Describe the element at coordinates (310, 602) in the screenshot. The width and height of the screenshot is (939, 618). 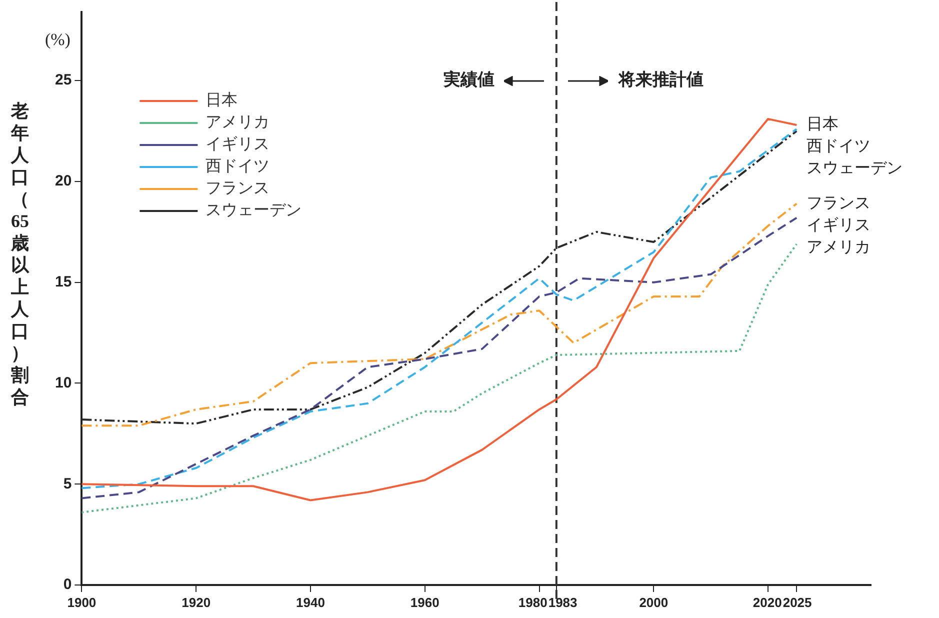
I see `x-tick-label: 1940` at that location.